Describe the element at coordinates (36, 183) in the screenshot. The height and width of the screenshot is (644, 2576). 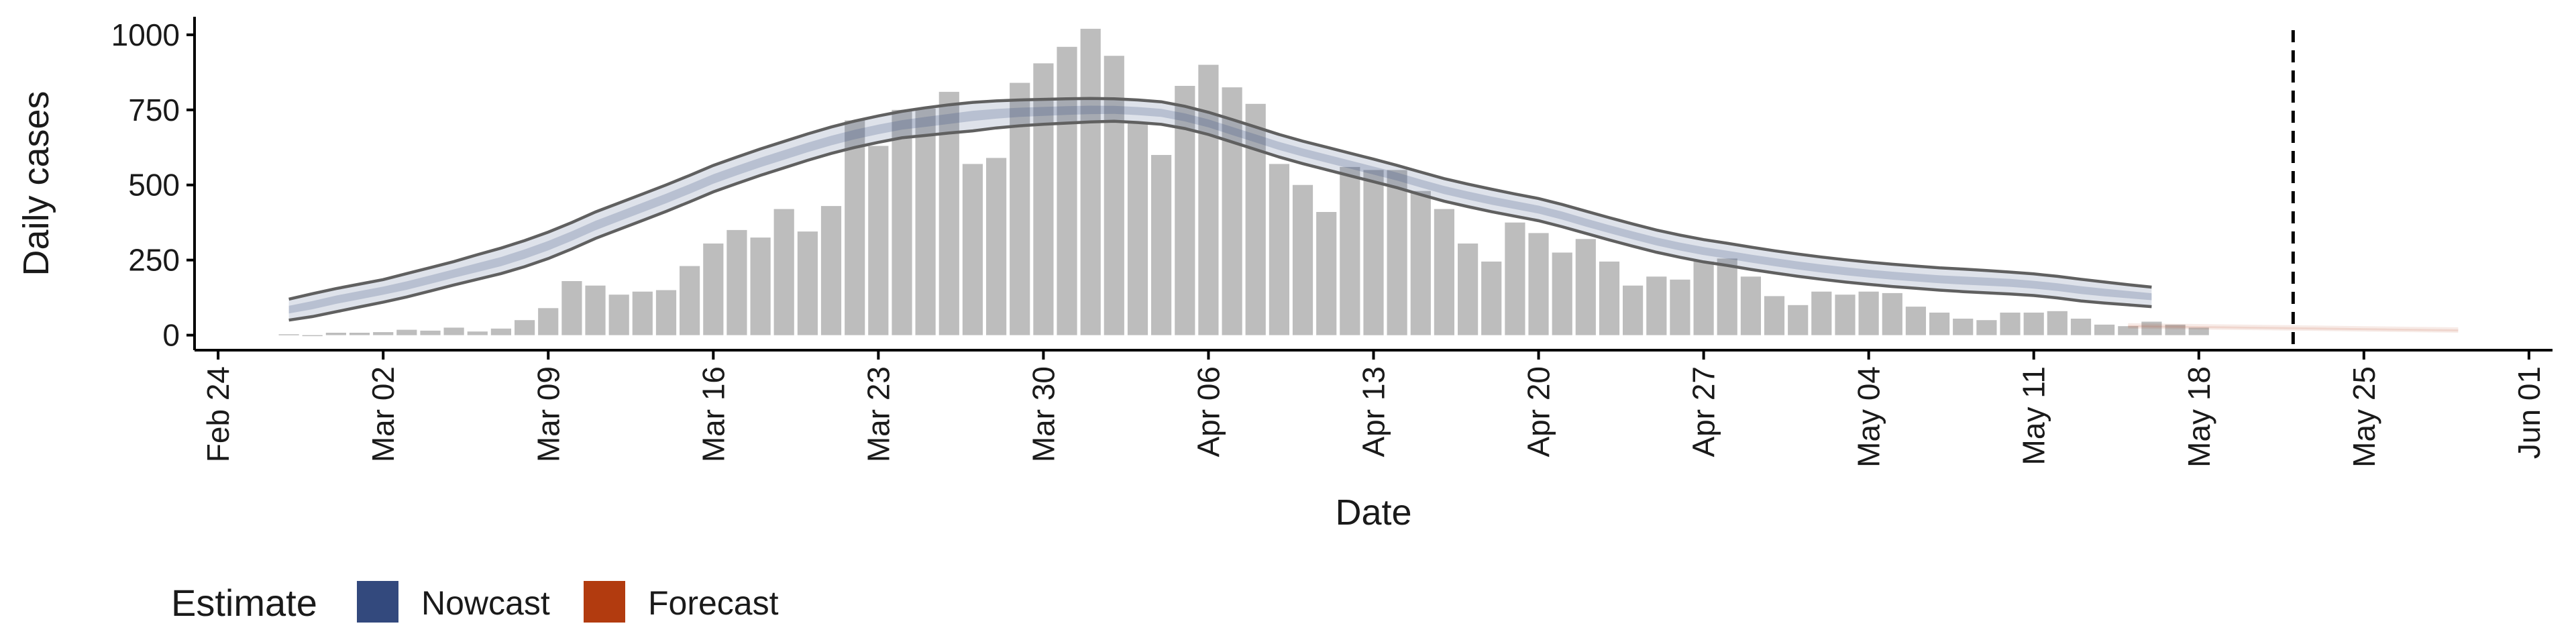
I see `y-axis-title: Daily cases` at that location.